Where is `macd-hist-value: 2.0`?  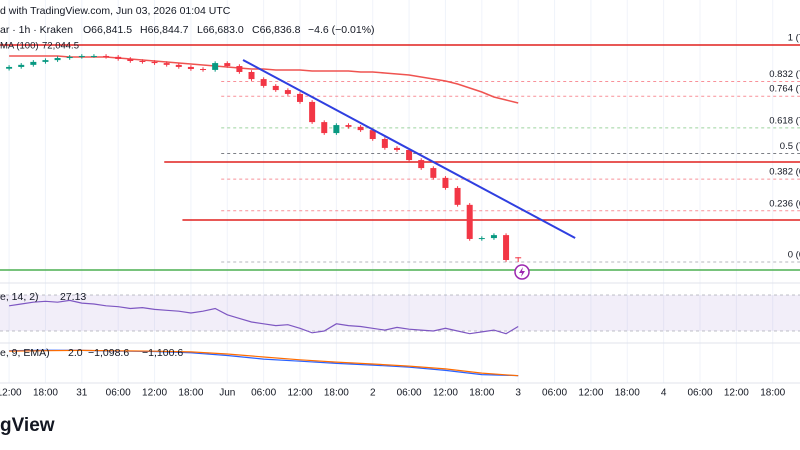 macd-hist-value: 2.0 is located at coordinates (75, 353).